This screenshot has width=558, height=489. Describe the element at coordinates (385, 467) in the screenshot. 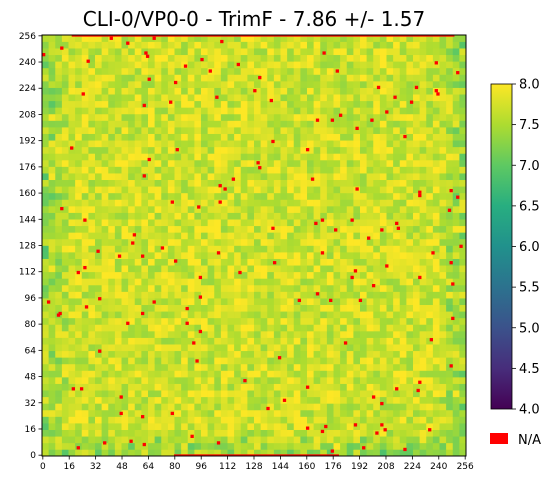

I see `x-tick-label: 208` at that location.